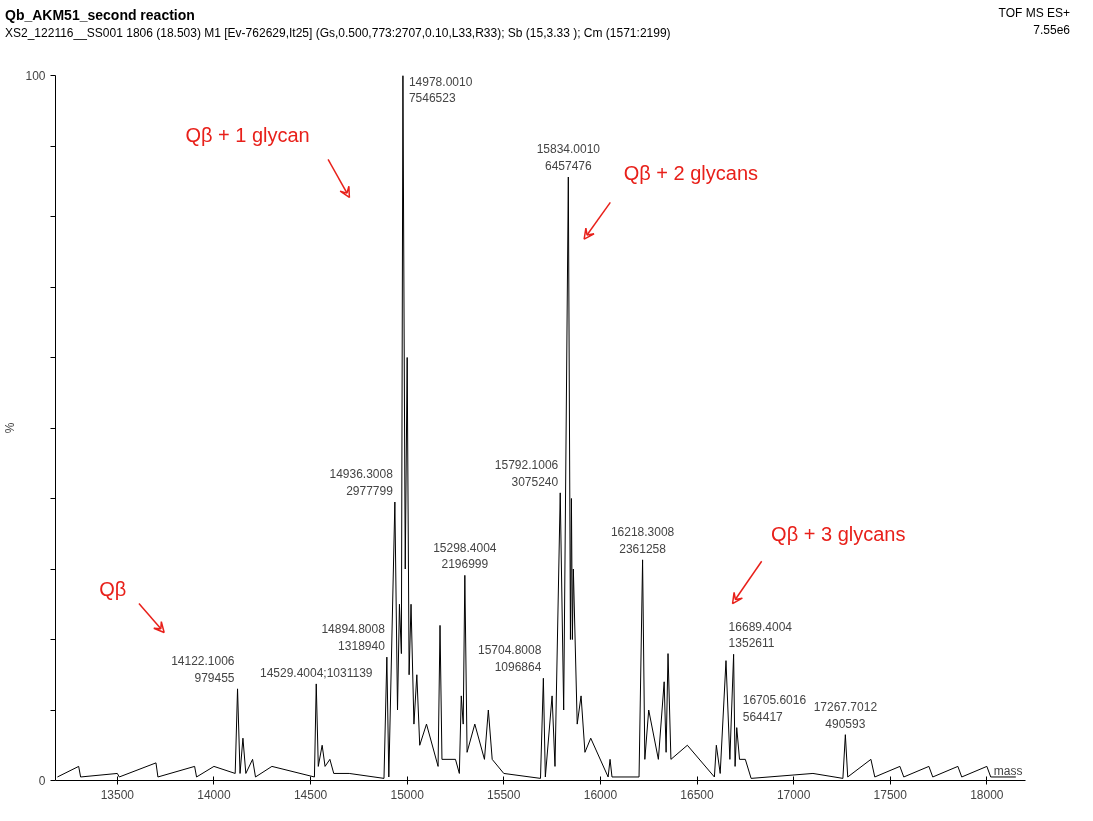 The width and height of the screenshot is (1093, 821). Describe the element at coordinates (465, 556) in the screenshot. I see `annotation: 15298.4004 2196999` at that location.